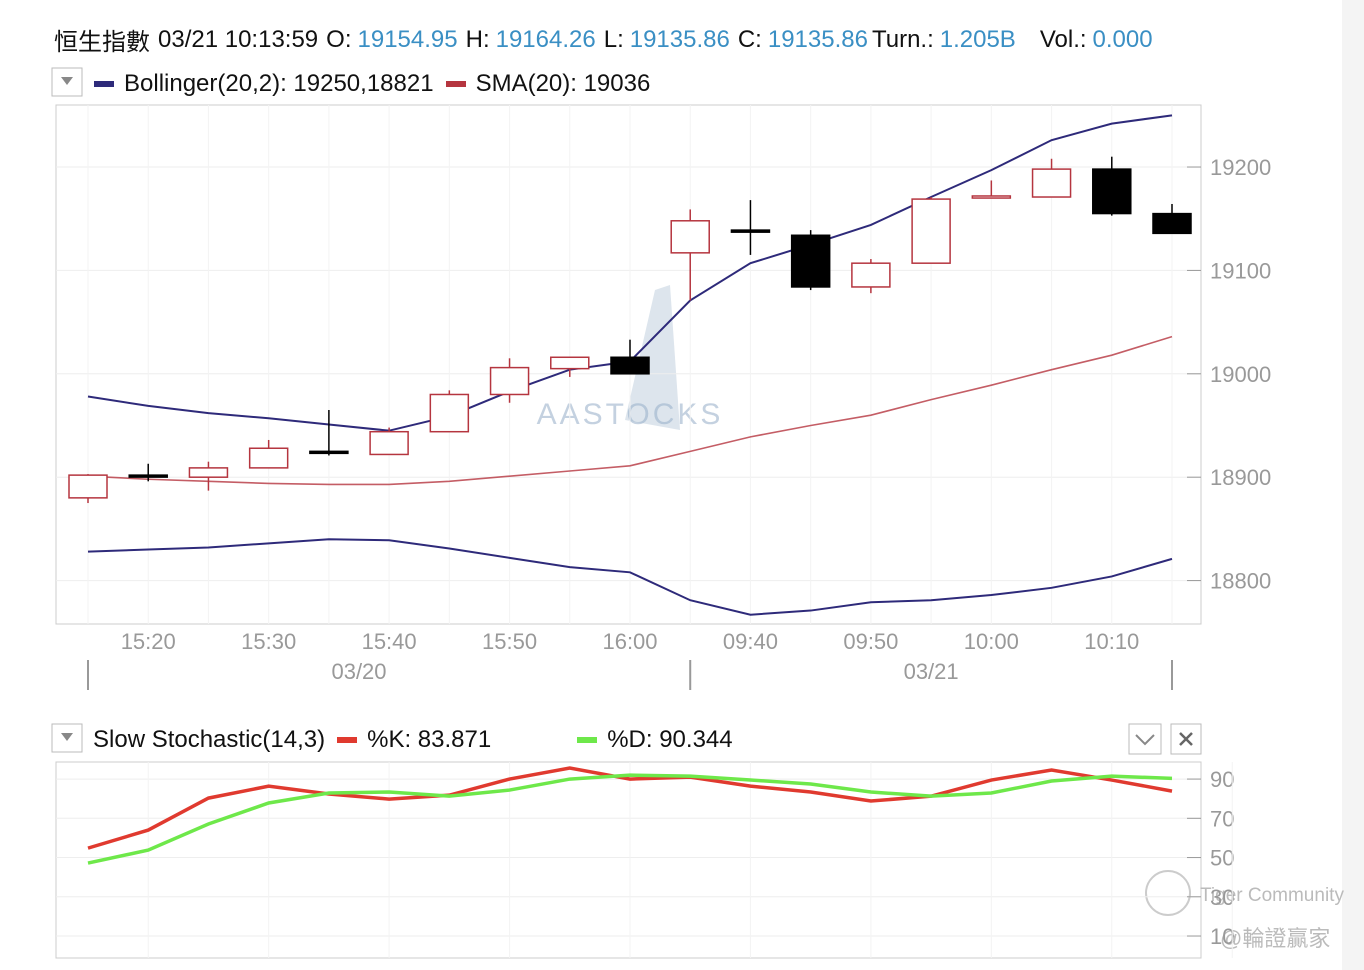  I want to click on date-label: 03/21, so click(931, 671).